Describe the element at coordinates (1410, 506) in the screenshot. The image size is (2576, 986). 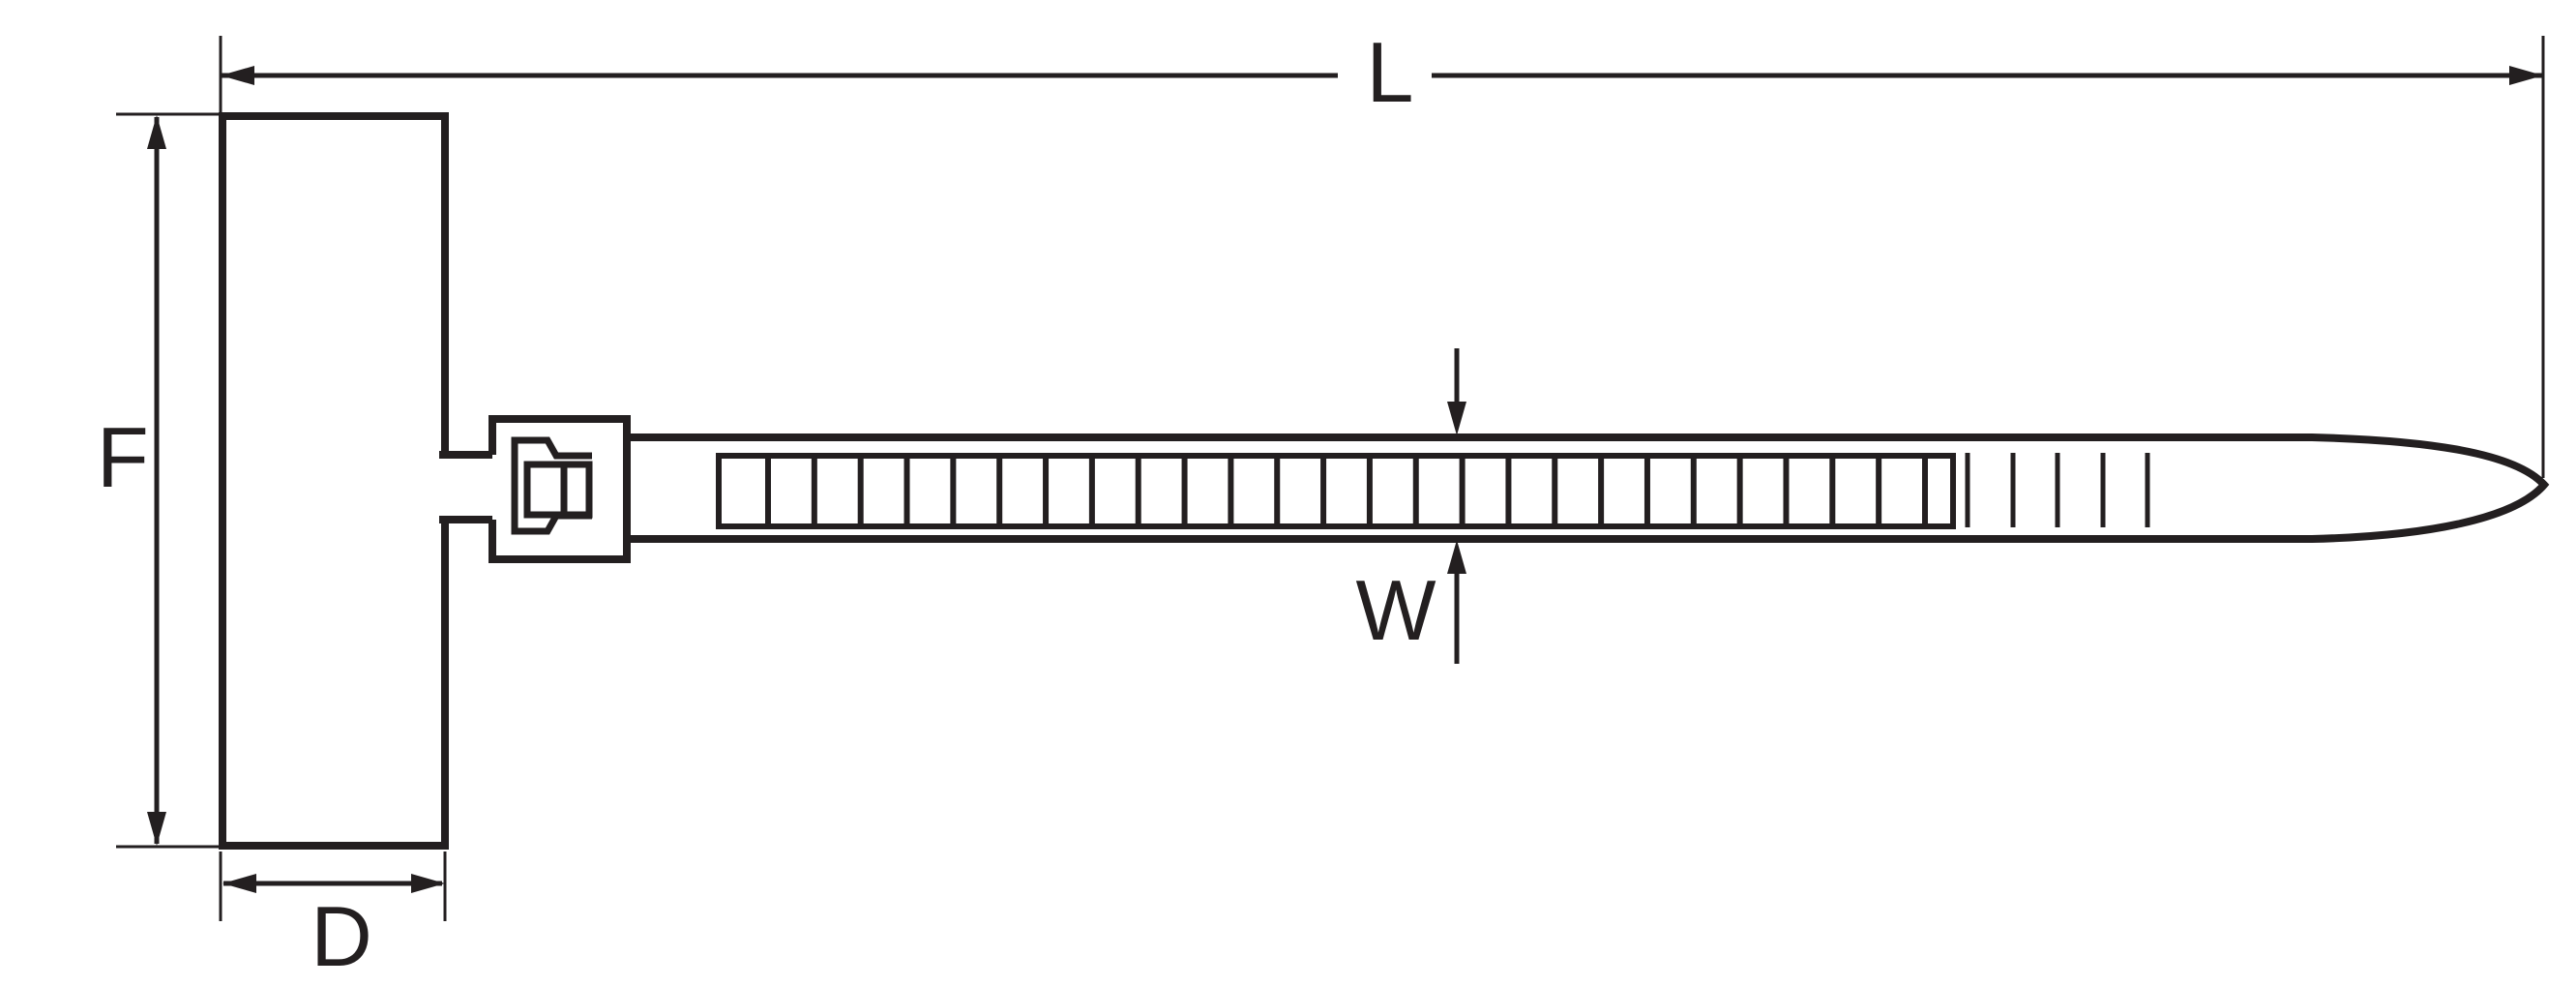
I see `dimension-strap-width: W` at that location.